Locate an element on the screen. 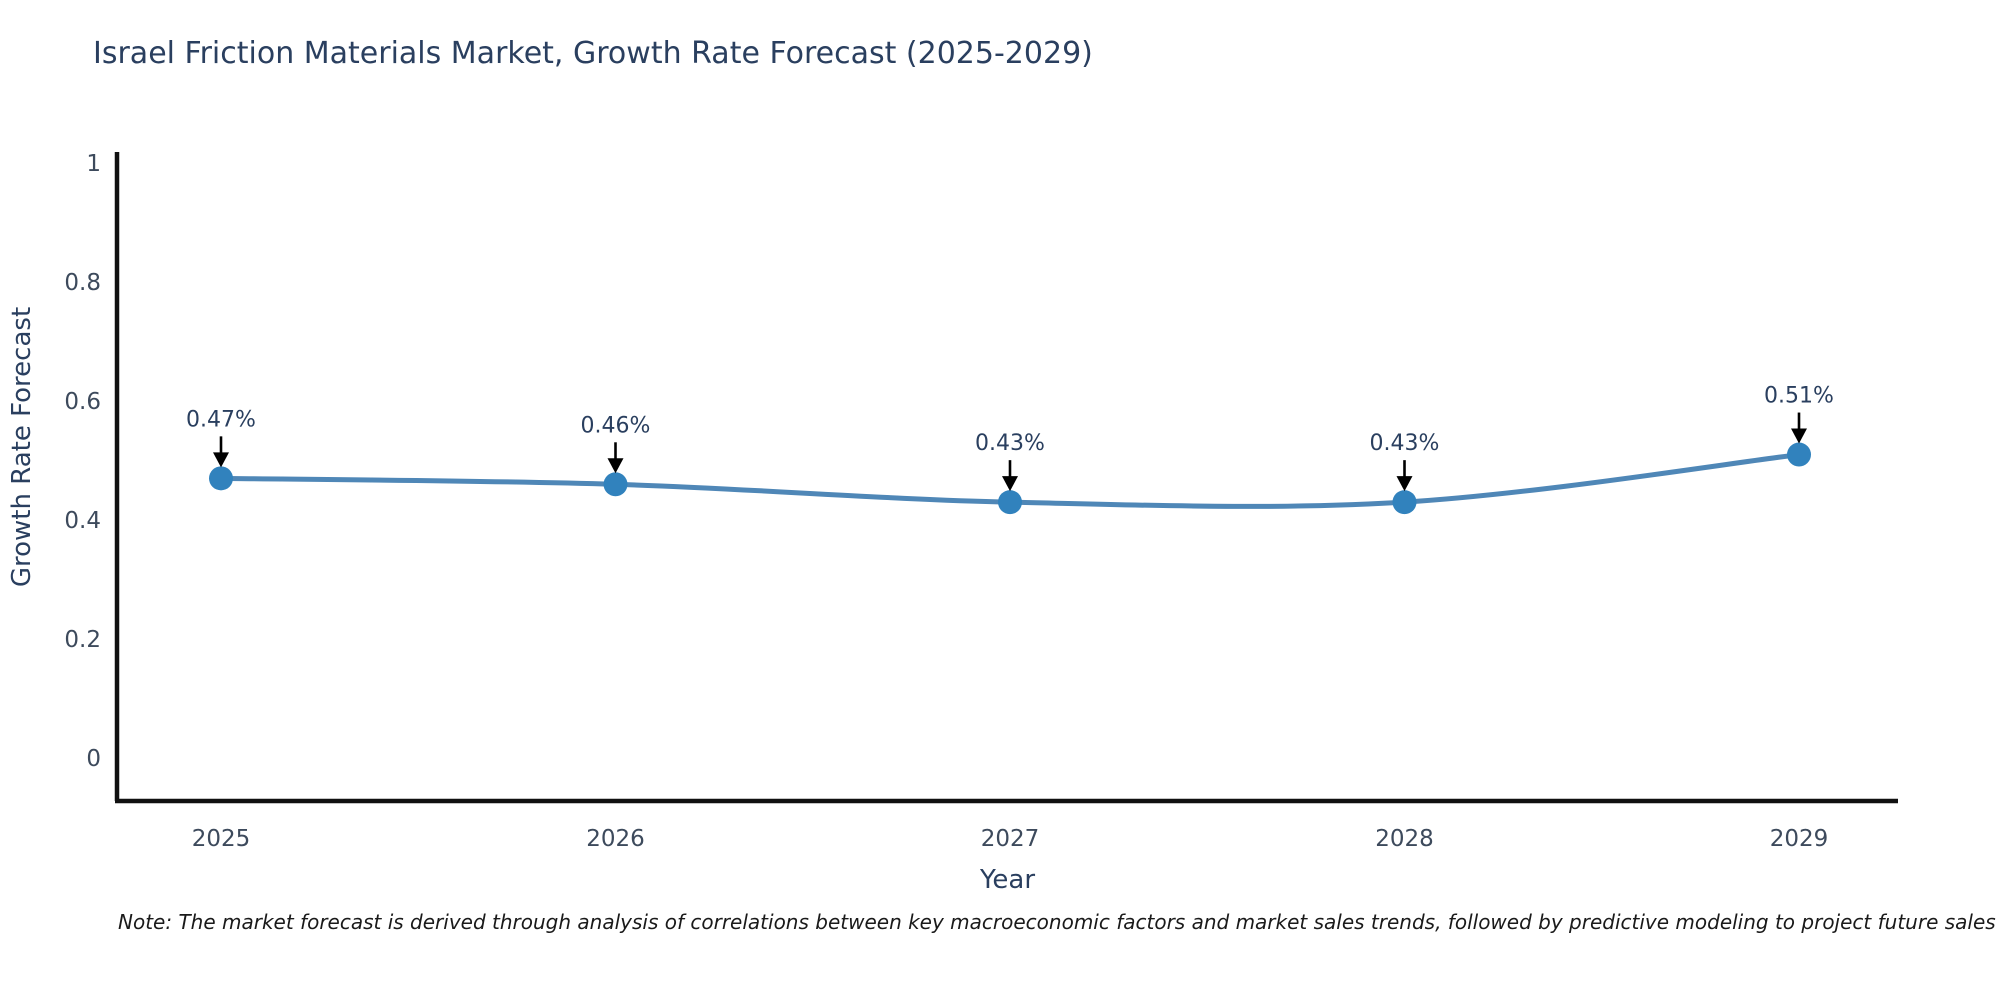 Image resolution: width=2000 pixels, height=1000 pixels. x-tick-label: 2027 is located at coordinates (1010, 839).